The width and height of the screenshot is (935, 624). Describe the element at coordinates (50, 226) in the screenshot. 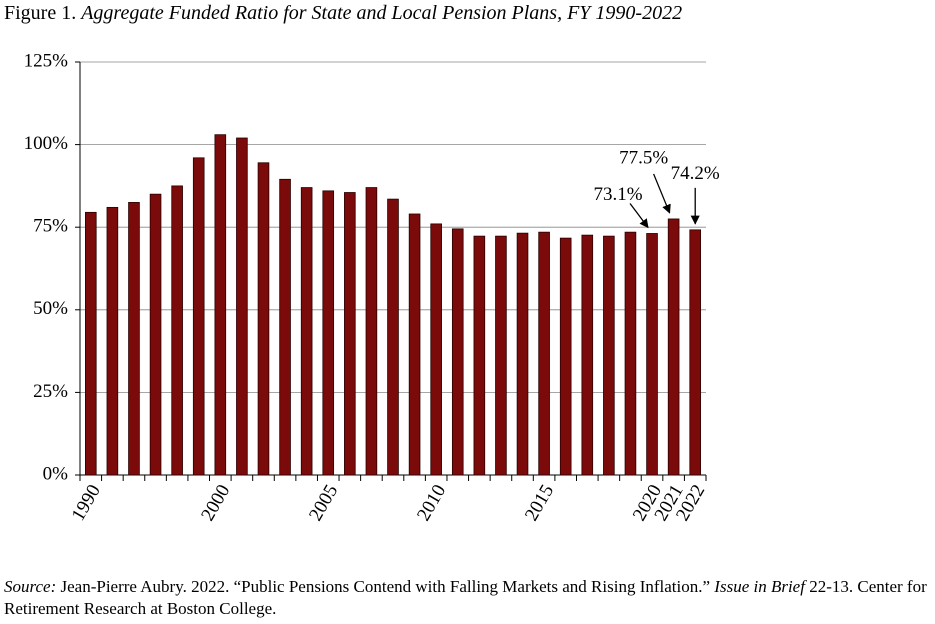

I see `y-tick-label: 75%` at that location.